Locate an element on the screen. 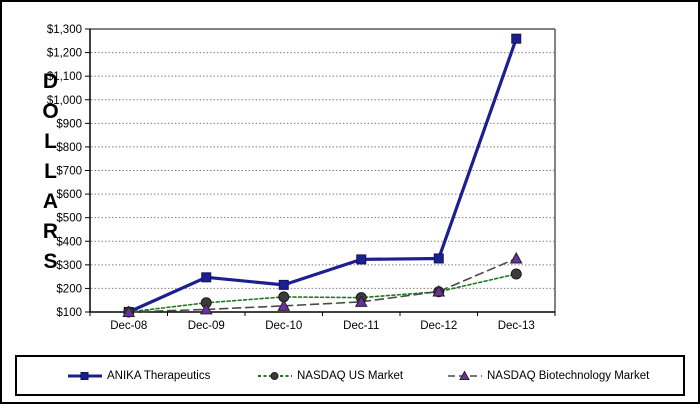 The width and height of the screenshot is (700, 404). legend-label-anika: ANIKA Therapeutics is located at coordinates (159, 375).